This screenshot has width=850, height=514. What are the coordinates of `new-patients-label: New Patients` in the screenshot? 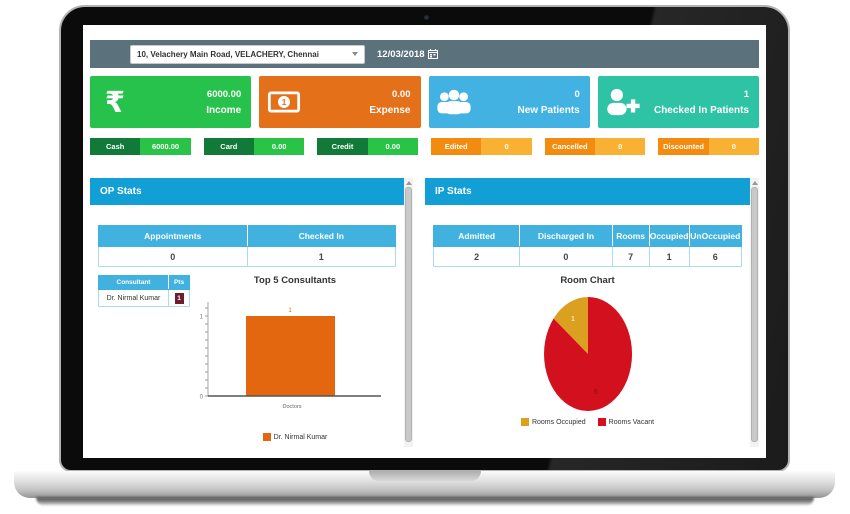 It's located at (548, 110).